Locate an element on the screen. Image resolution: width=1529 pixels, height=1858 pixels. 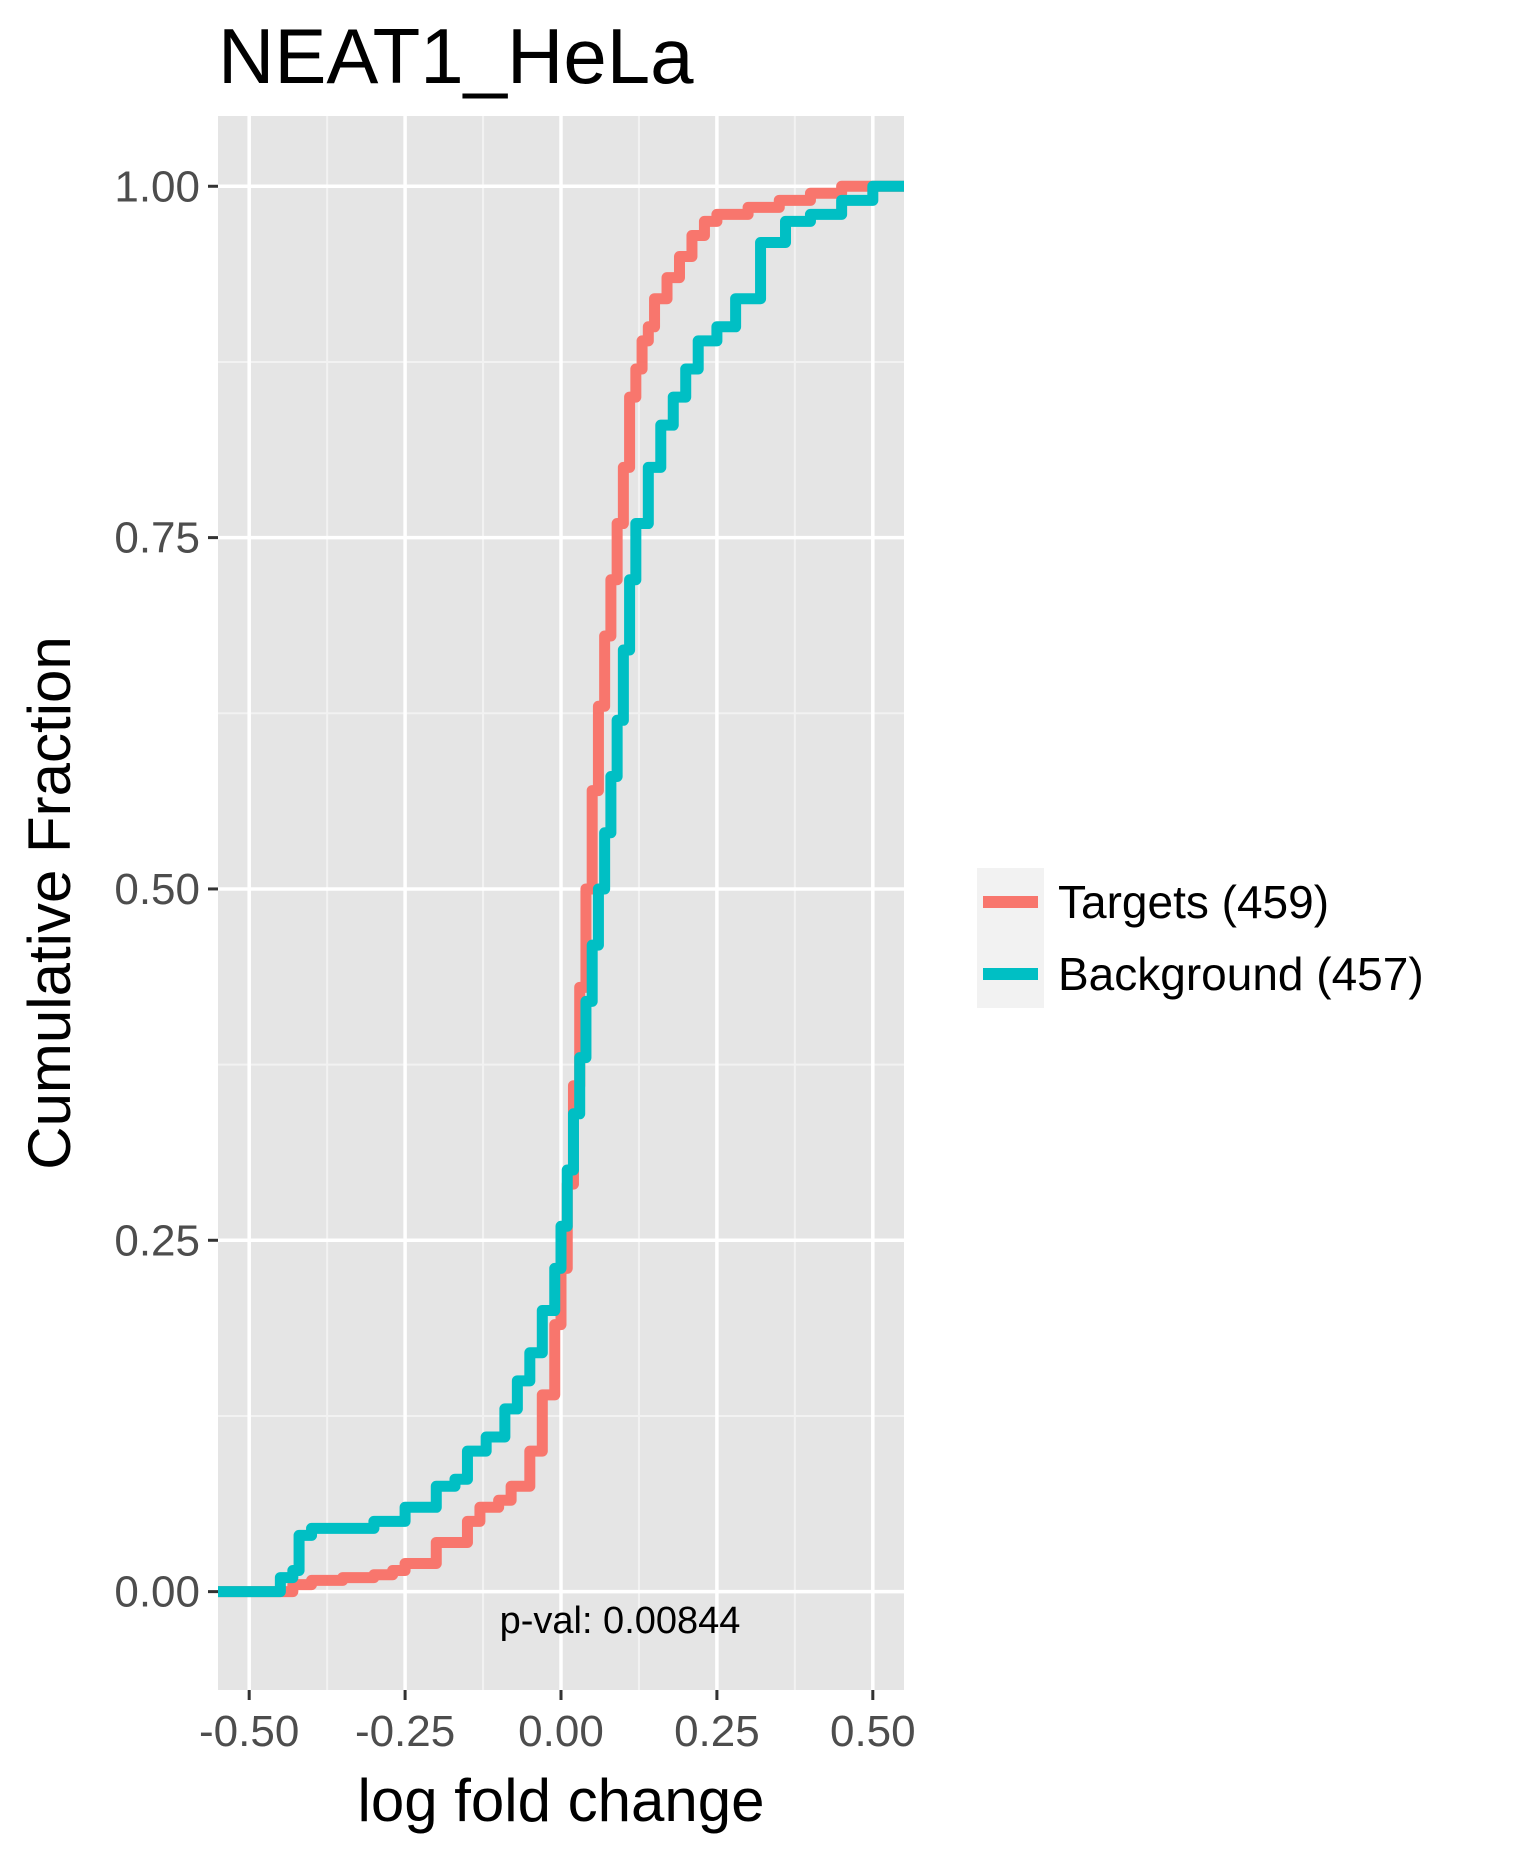
x-axis-title: log fold change is located at coordinates (561, 1800).